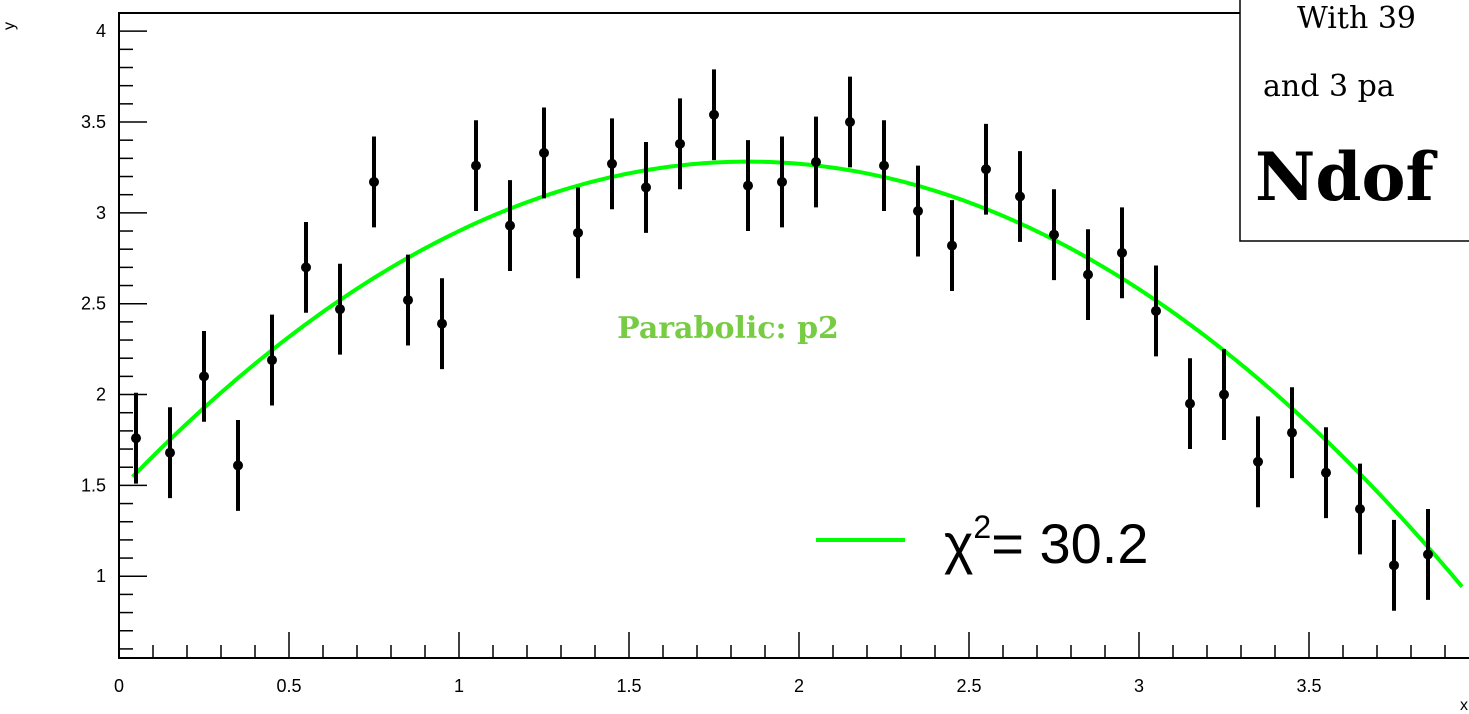 The height and width of the screenshot is (714, 1469). Describe the element at coordinates (1139, 686) in the screenshot. I see `x-tick-label: 3` at that location.